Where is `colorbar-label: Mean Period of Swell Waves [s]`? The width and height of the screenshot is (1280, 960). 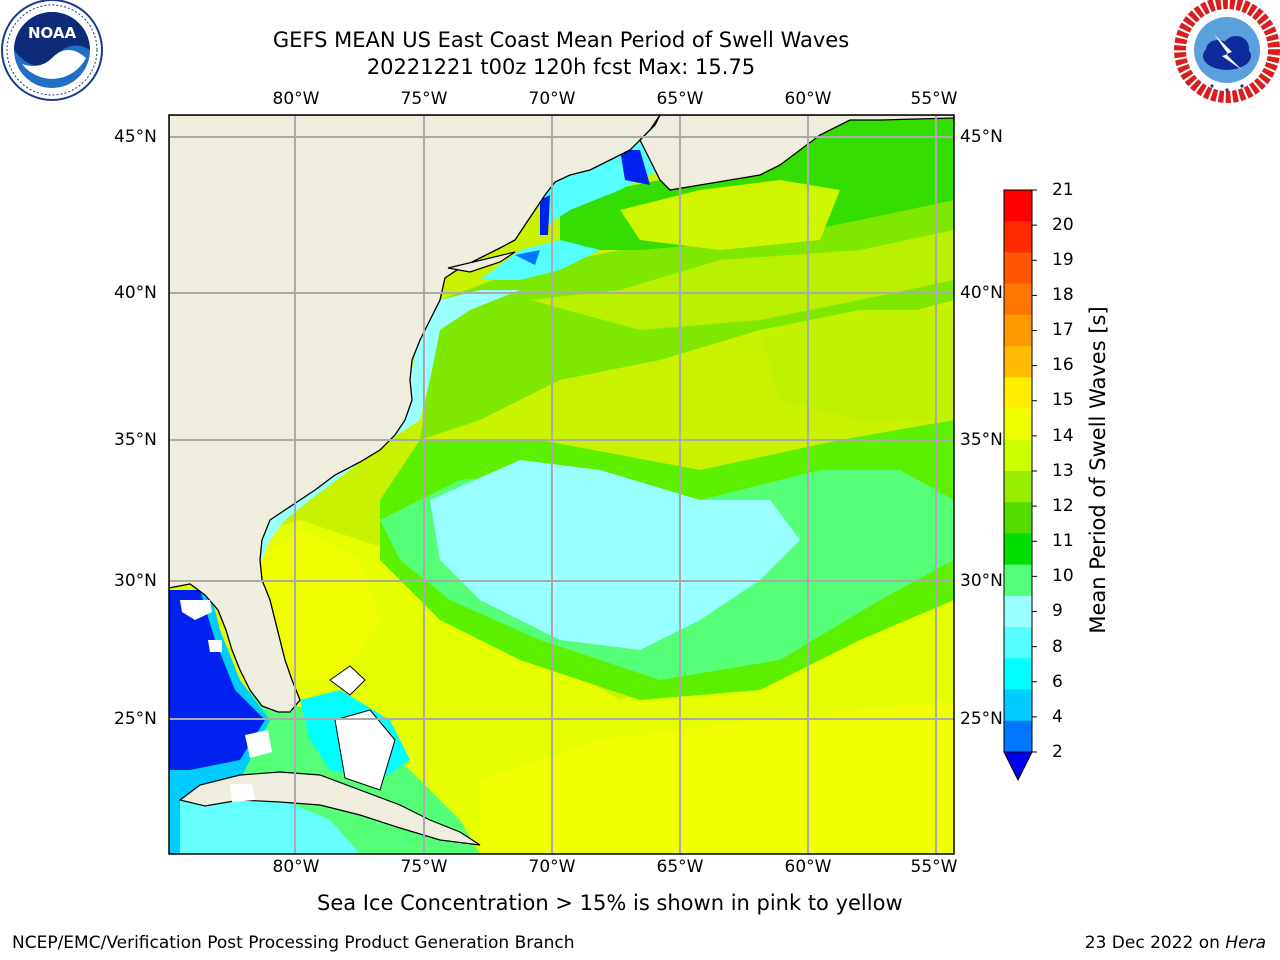
colorbar-label: Mean Period of Swell Waves [s] is located at coordinates (1098, 470).